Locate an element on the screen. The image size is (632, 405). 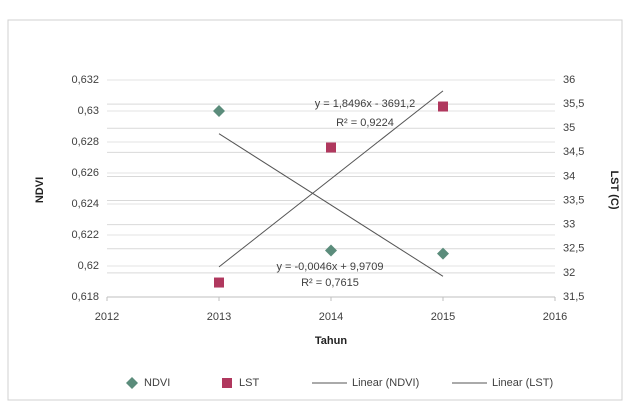
x-tick-label: 2014 is located at coordinates (331, 317).